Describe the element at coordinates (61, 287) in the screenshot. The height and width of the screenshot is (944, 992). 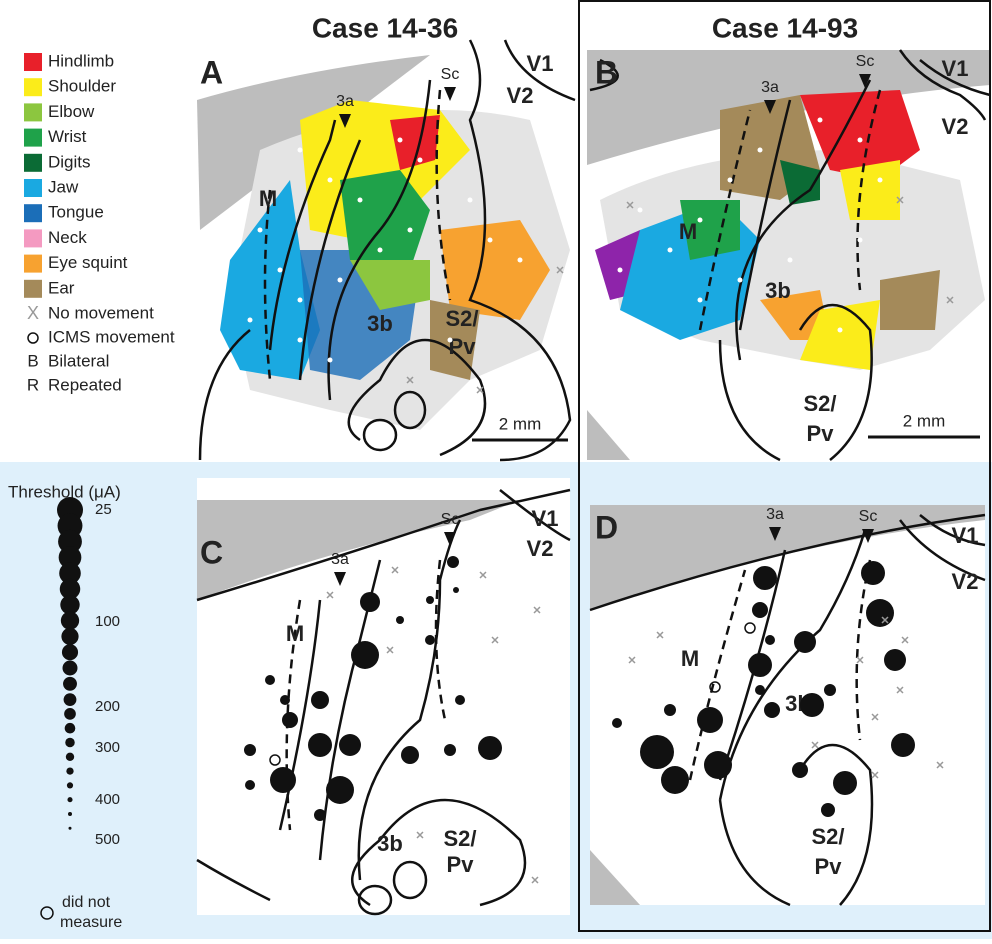
I see `legend-label: Ear` at that location.